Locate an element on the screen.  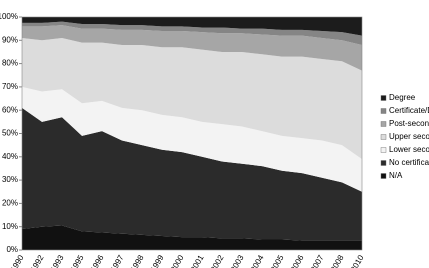
x-tick-label: 2007 is located at coordinates (317, 260).